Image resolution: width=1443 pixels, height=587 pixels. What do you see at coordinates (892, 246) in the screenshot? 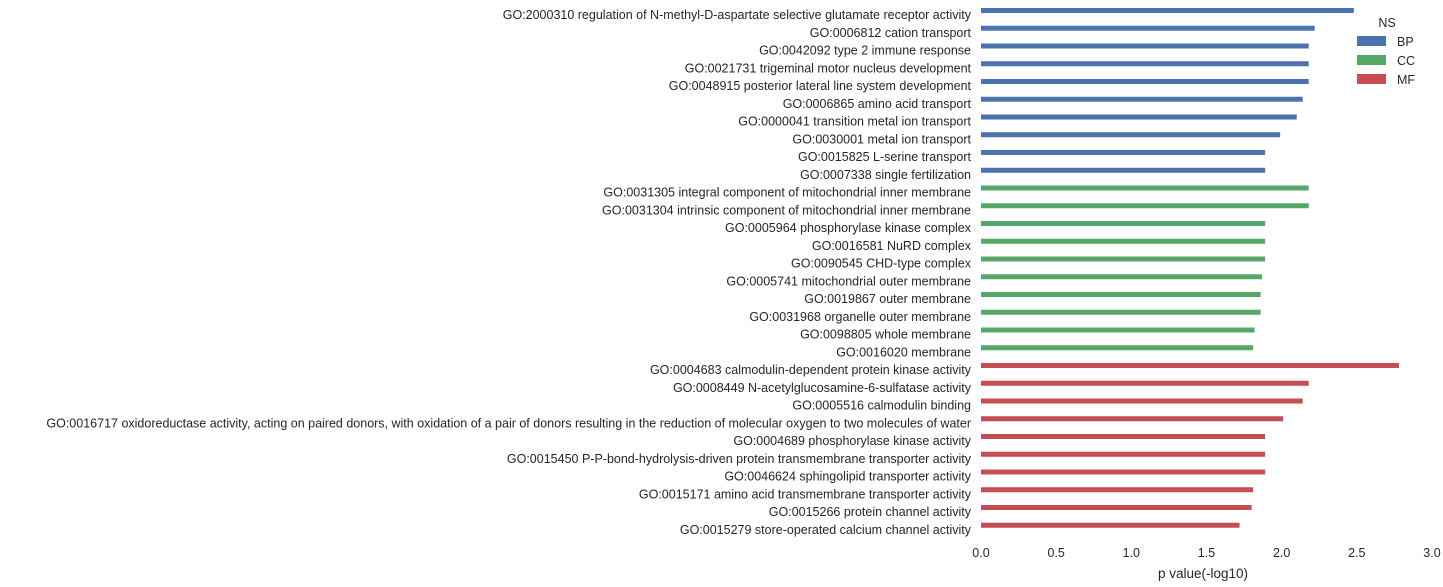
I see `term-label-13: GO:0016581 NuRD complex` at bounding box center [892, 246].